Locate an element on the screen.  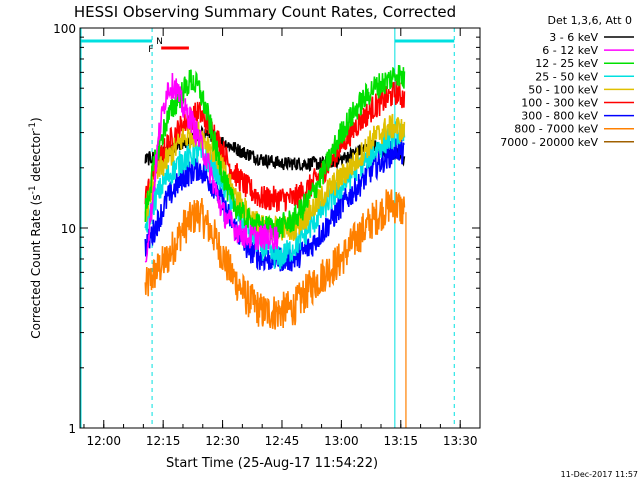
legend-label-8: 7000 - 20000 keV is located at coordinates (549, 142).